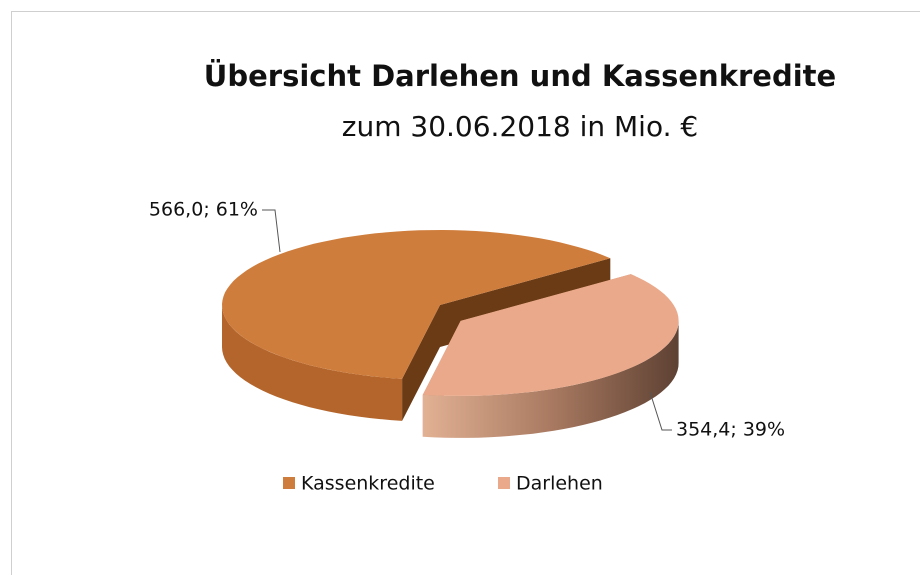  Describe the element at coordinates (520, 126) in the screenshot. I see `chart-subtitle: zum 30.06.2018 in Mio. €` at that location.